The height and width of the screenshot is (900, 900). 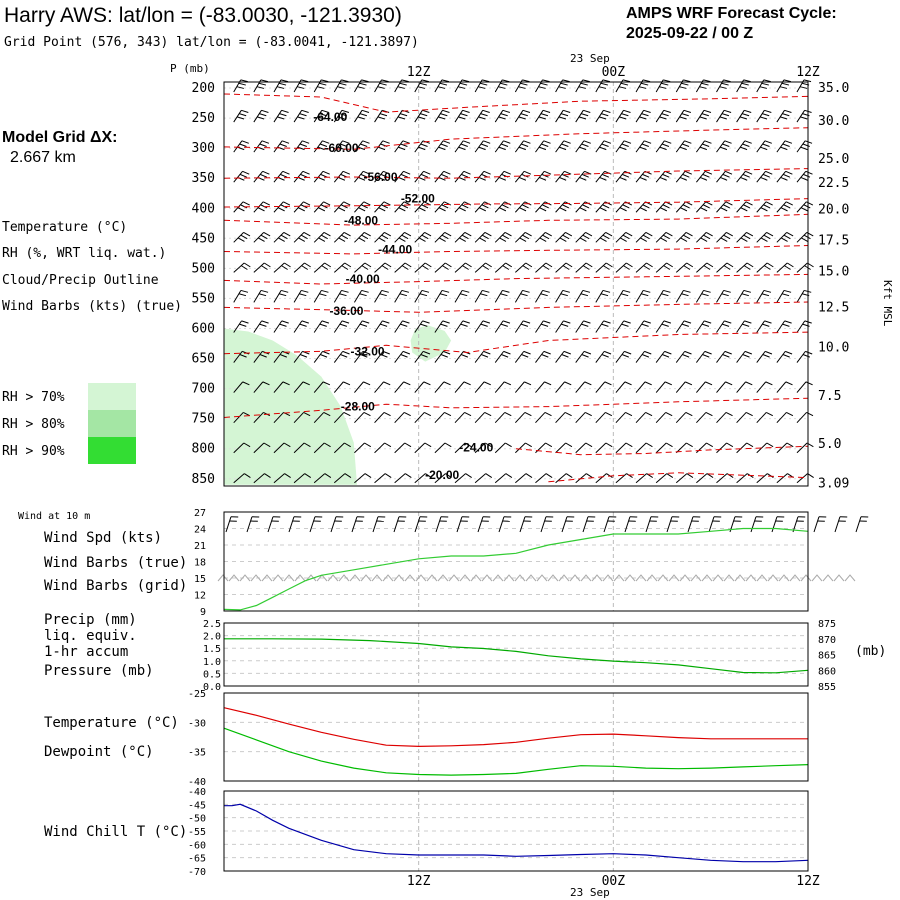 What do you see at coordinates (418, 199) in the screenshot?
I see `temperature-contour-label-3: -52.00` at bounding box center [418, 199].